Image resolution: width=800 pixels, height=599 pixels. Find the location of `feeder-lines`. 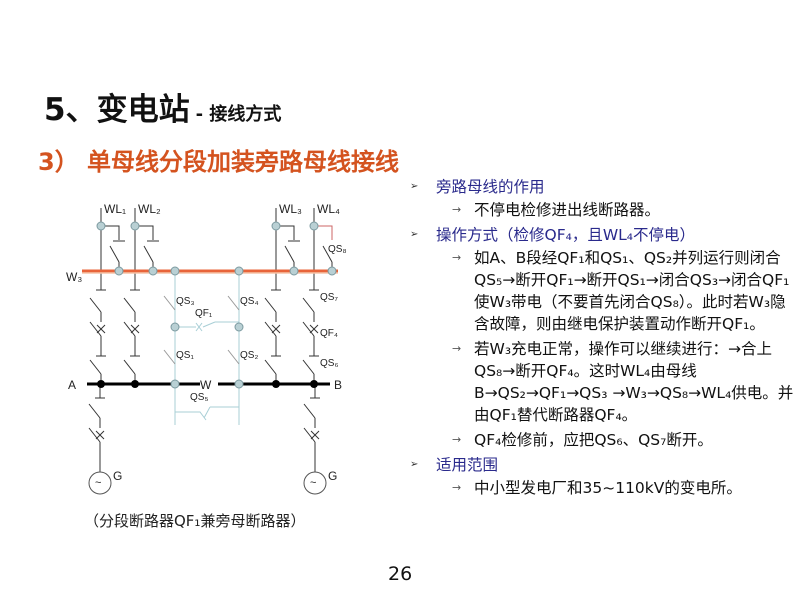

feeder-lines is located at coordinates (210, 340).